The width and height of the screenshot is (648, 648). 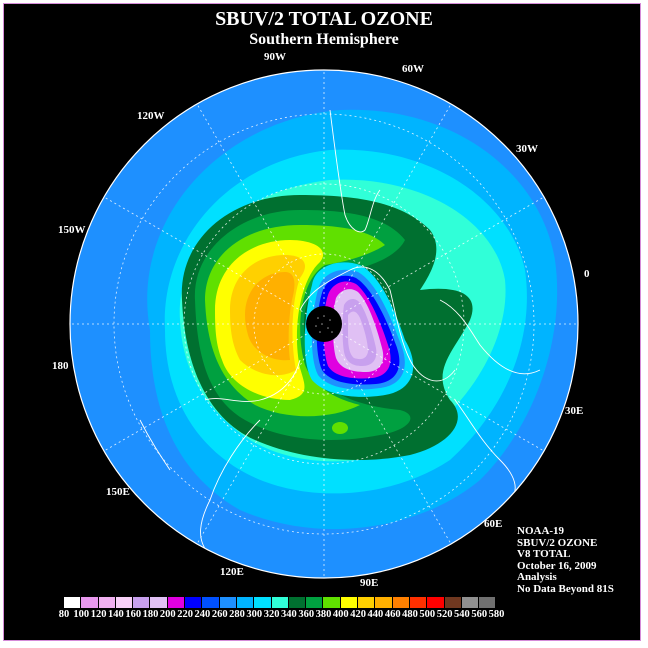 What do you see at coordinates (275, 57) in the screenshot?
I see `lon-label-90w: 90W` at bounding box center [275, 57].